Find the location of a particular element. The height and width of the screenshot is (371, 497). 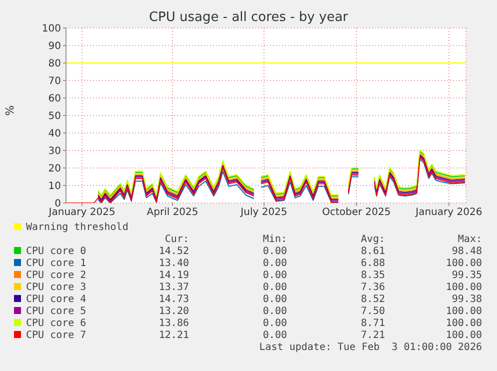

text: Min: is located at coordinates (274, 239).